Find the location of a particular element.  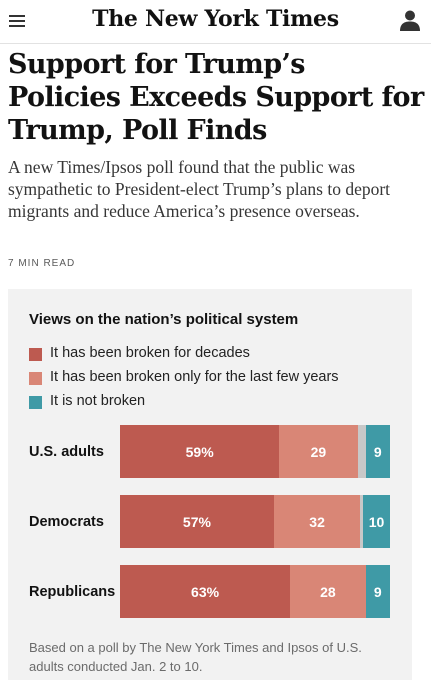

read-time-label: 7 MIN READ is located at coordinates (42, 263).